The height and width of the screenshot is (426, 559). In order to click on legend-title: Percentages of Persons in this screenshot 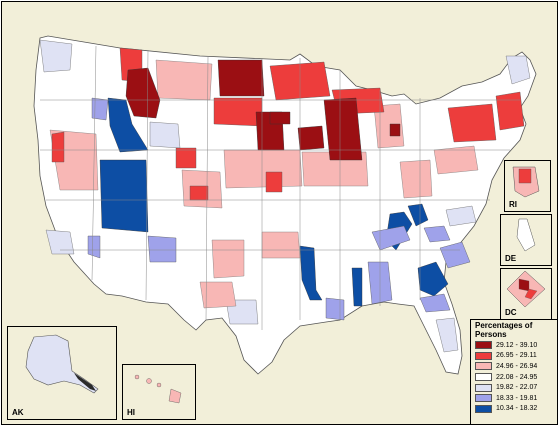, I will do `click(514, 330)`.